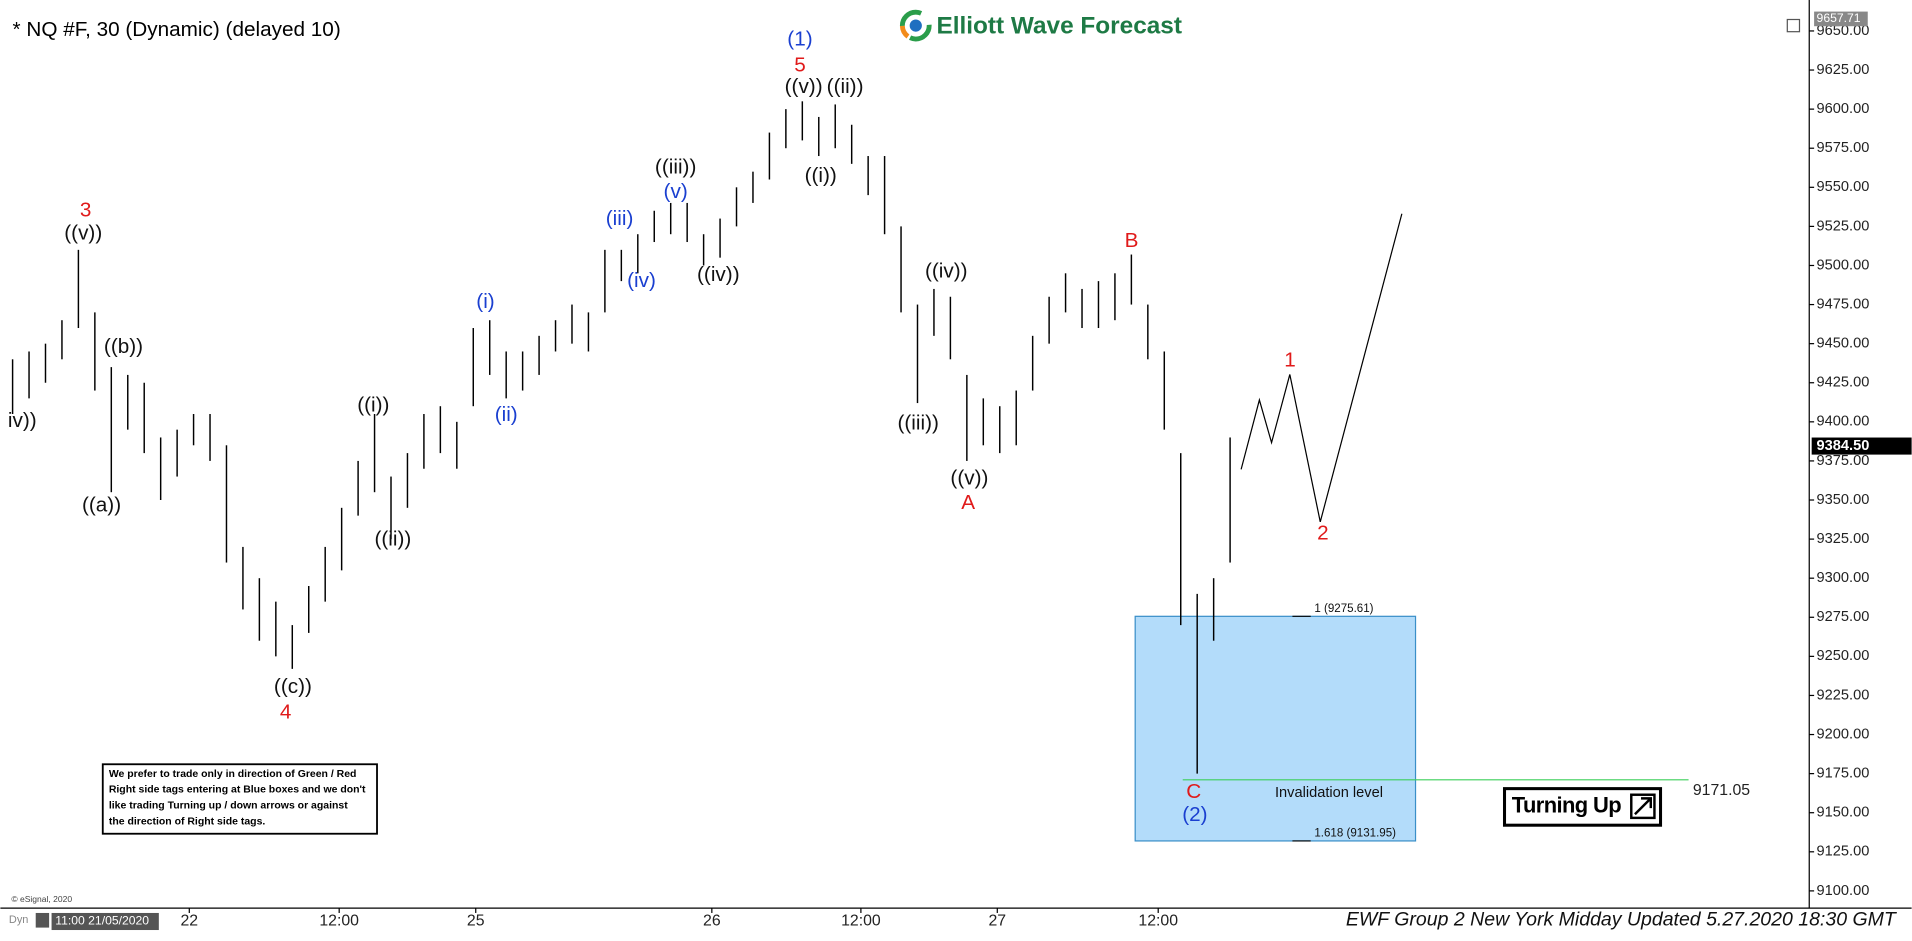  I want to click on projection-path, so click(1321, 368).